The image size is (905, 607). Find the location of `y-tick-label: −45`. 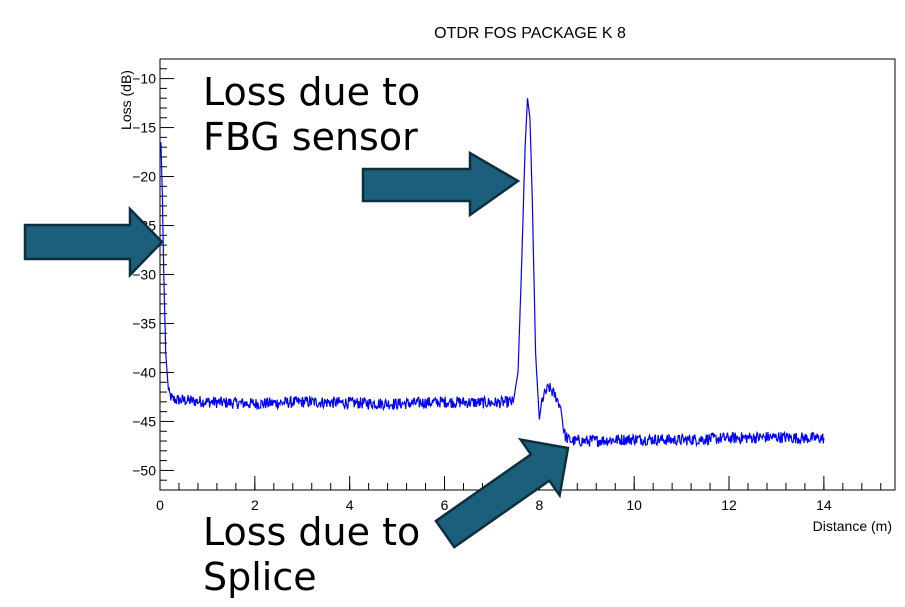

y-tick-label: −45 is located at coordinates (144, 421).